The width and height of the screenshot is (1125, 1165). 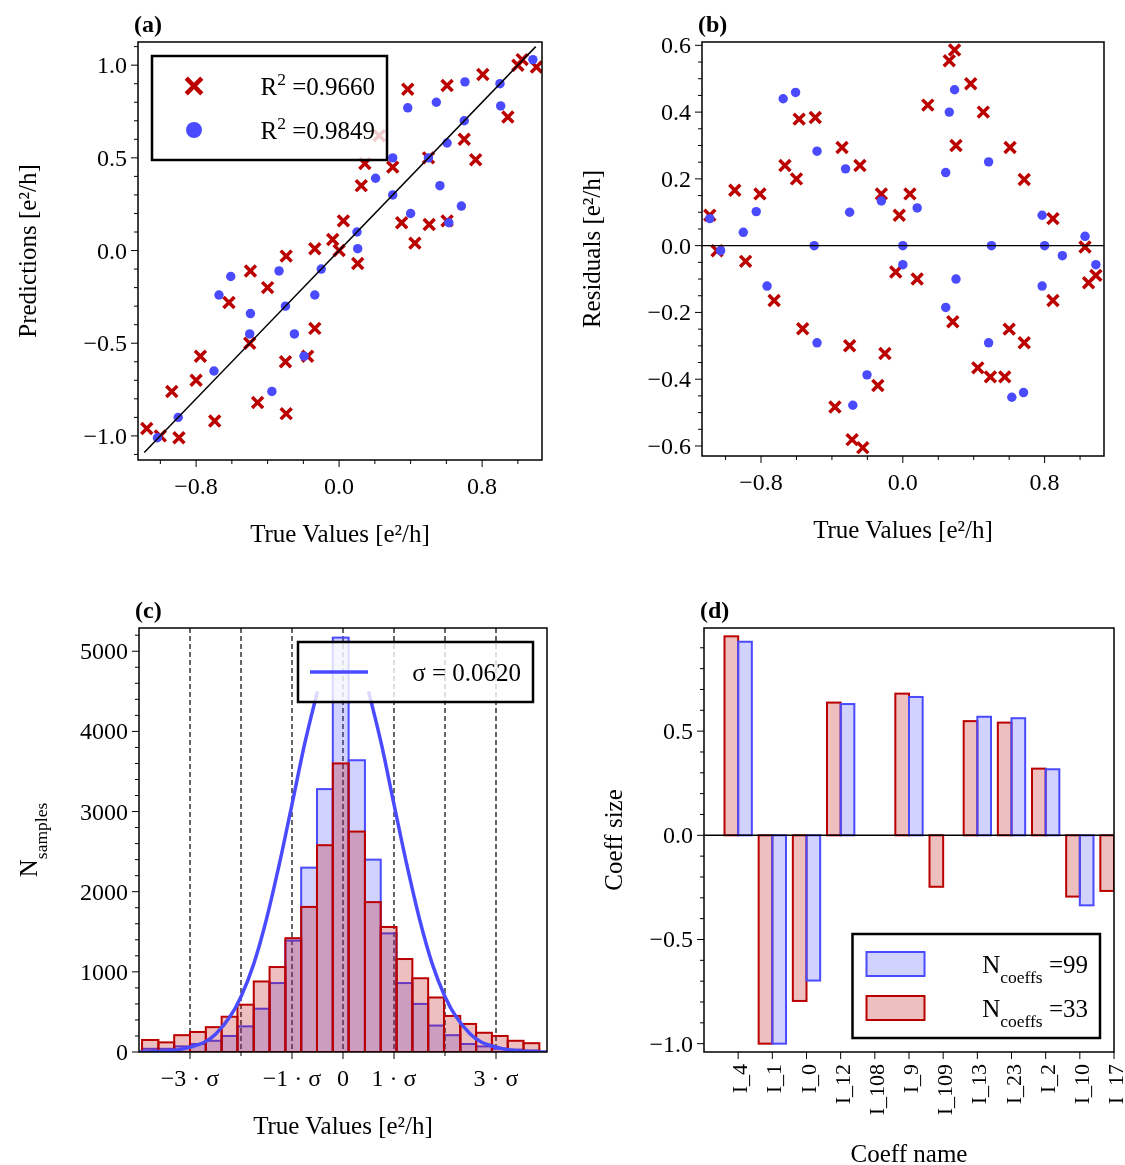 I want to click on y-axis-title: Residuals [e²/h], so click(x=591, y=249).